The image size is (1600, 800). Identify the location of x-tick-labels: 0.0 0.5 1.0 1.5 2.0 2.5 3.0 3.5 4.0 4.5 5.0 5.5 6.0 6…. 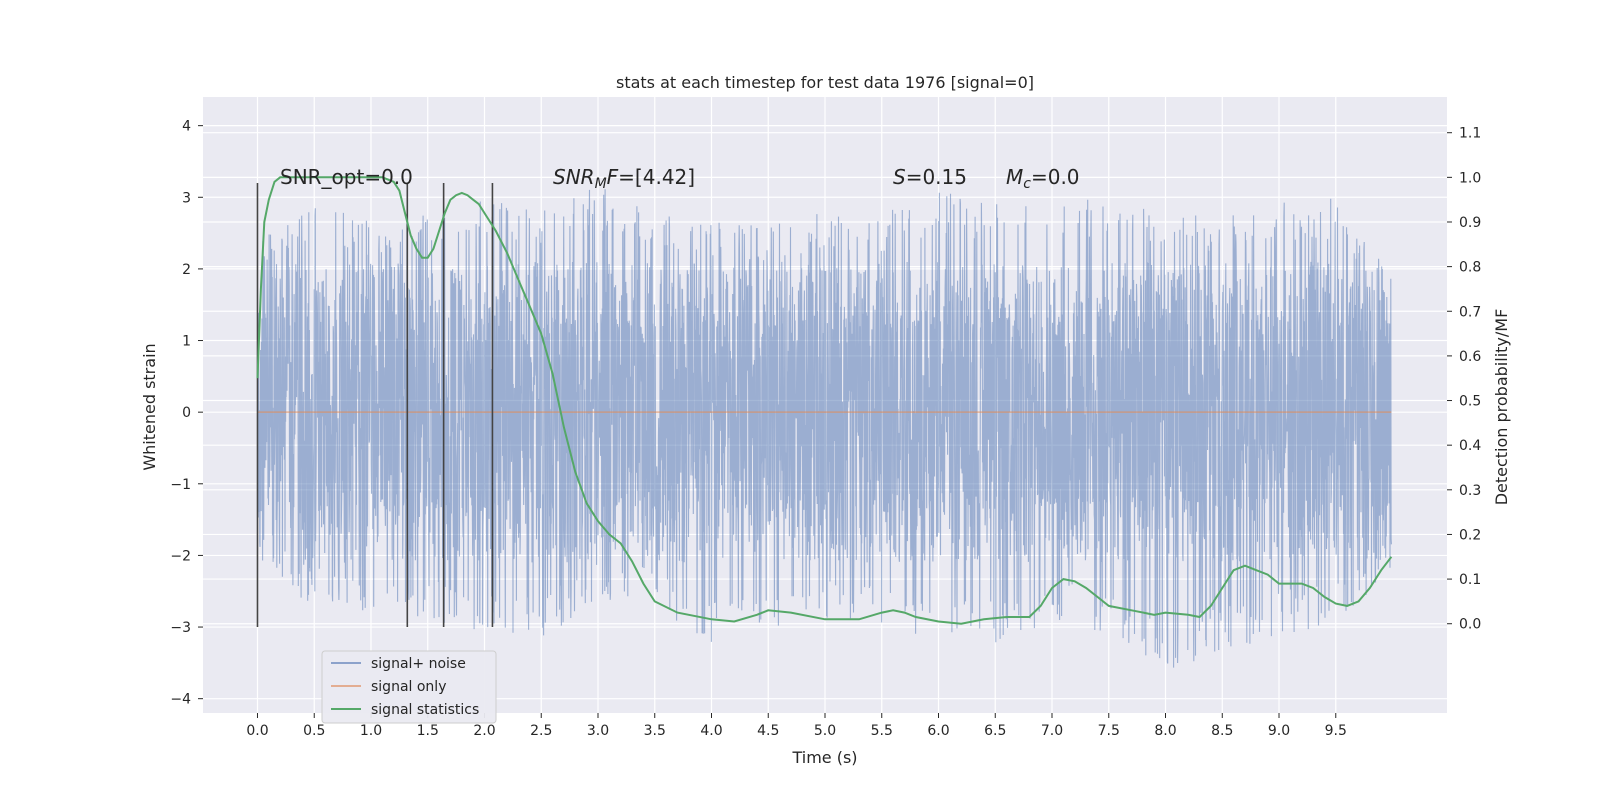
(796, 726).